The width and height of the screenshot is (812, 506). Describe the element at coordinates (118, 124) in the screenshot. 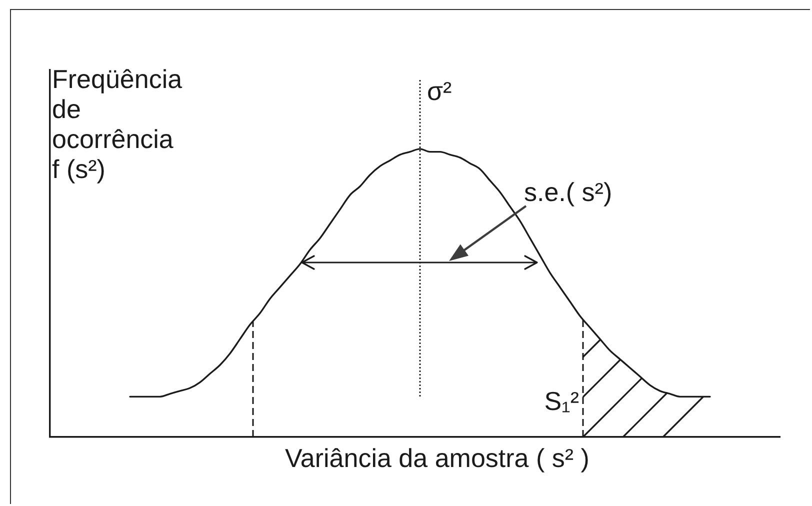

I see `y-axis-title: Freqüência de ocorrência f (s²)` at that location.